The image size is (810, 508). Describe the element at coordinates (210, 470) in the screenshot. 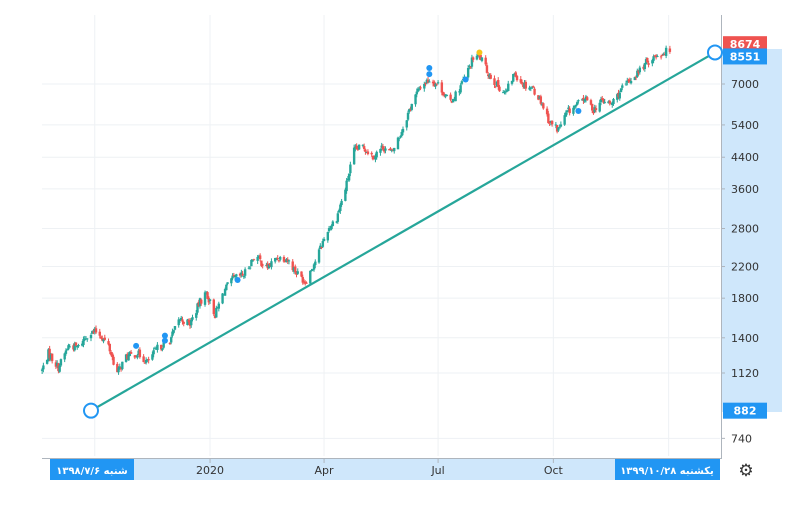

I see `x-tick-label: 2020` at that location.